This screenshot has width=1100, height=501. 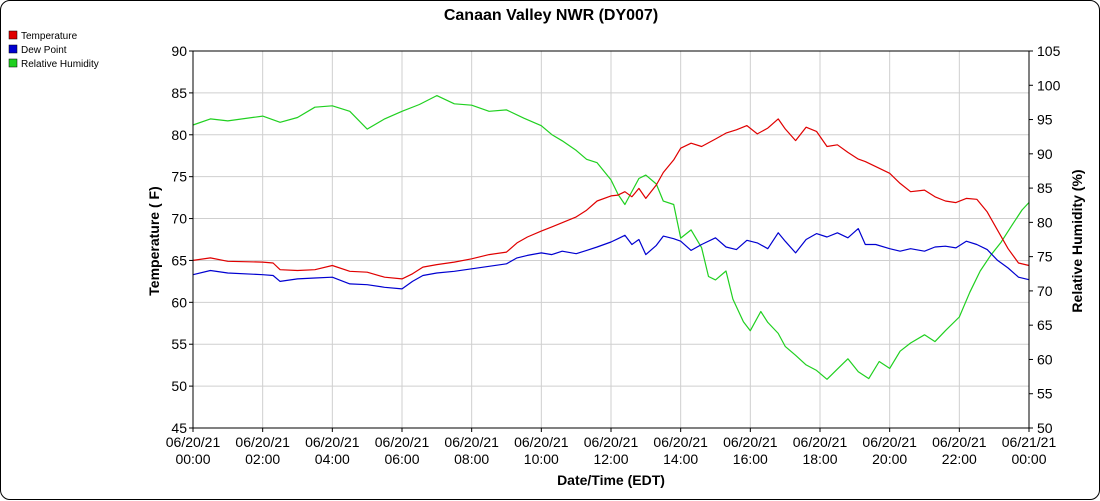 I want to click on x-tick-time: 16:00, so click(x=750, y=459).